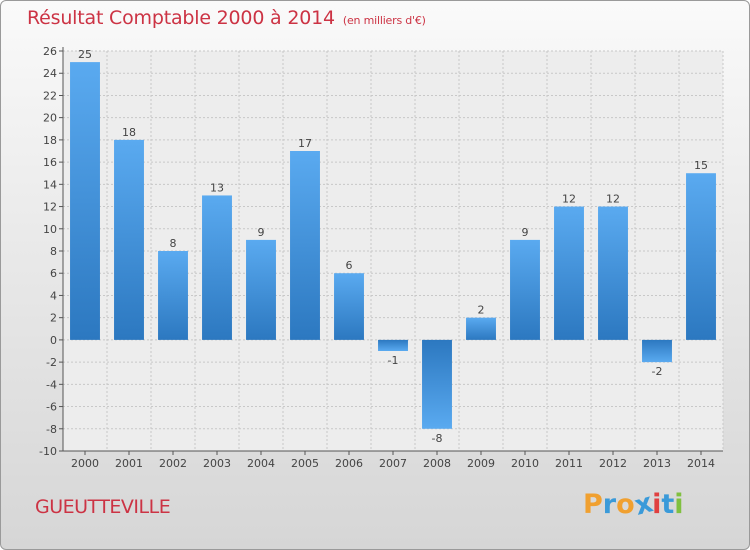 Image resolution: width=750 pixels, height=550 pixels. What do you see at coordinates (50, 140) in the screenshot?
I see `y-tick-label: 18` at bounding box center [50, 140].